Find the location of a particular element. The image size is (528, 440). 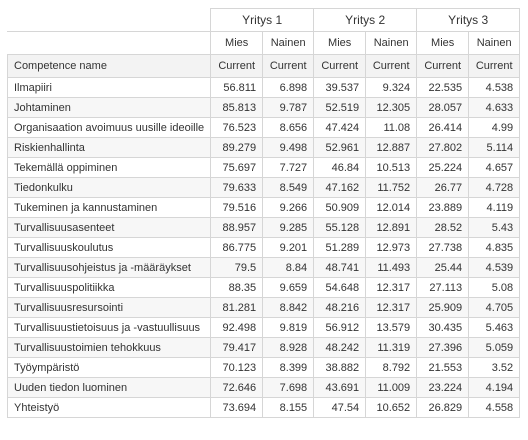

value-cell: 48.242 is located at coordinates (340, 347).